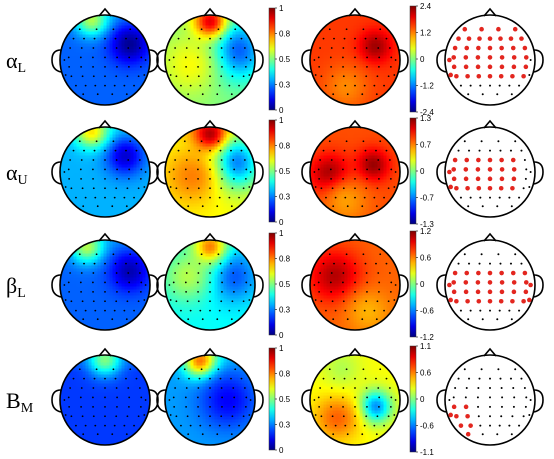 The width and height of the screenshot is (554, 459). Describe the element at coordinates (272, 59) in the screenshot. I see `colorbar-gradient` at that location.